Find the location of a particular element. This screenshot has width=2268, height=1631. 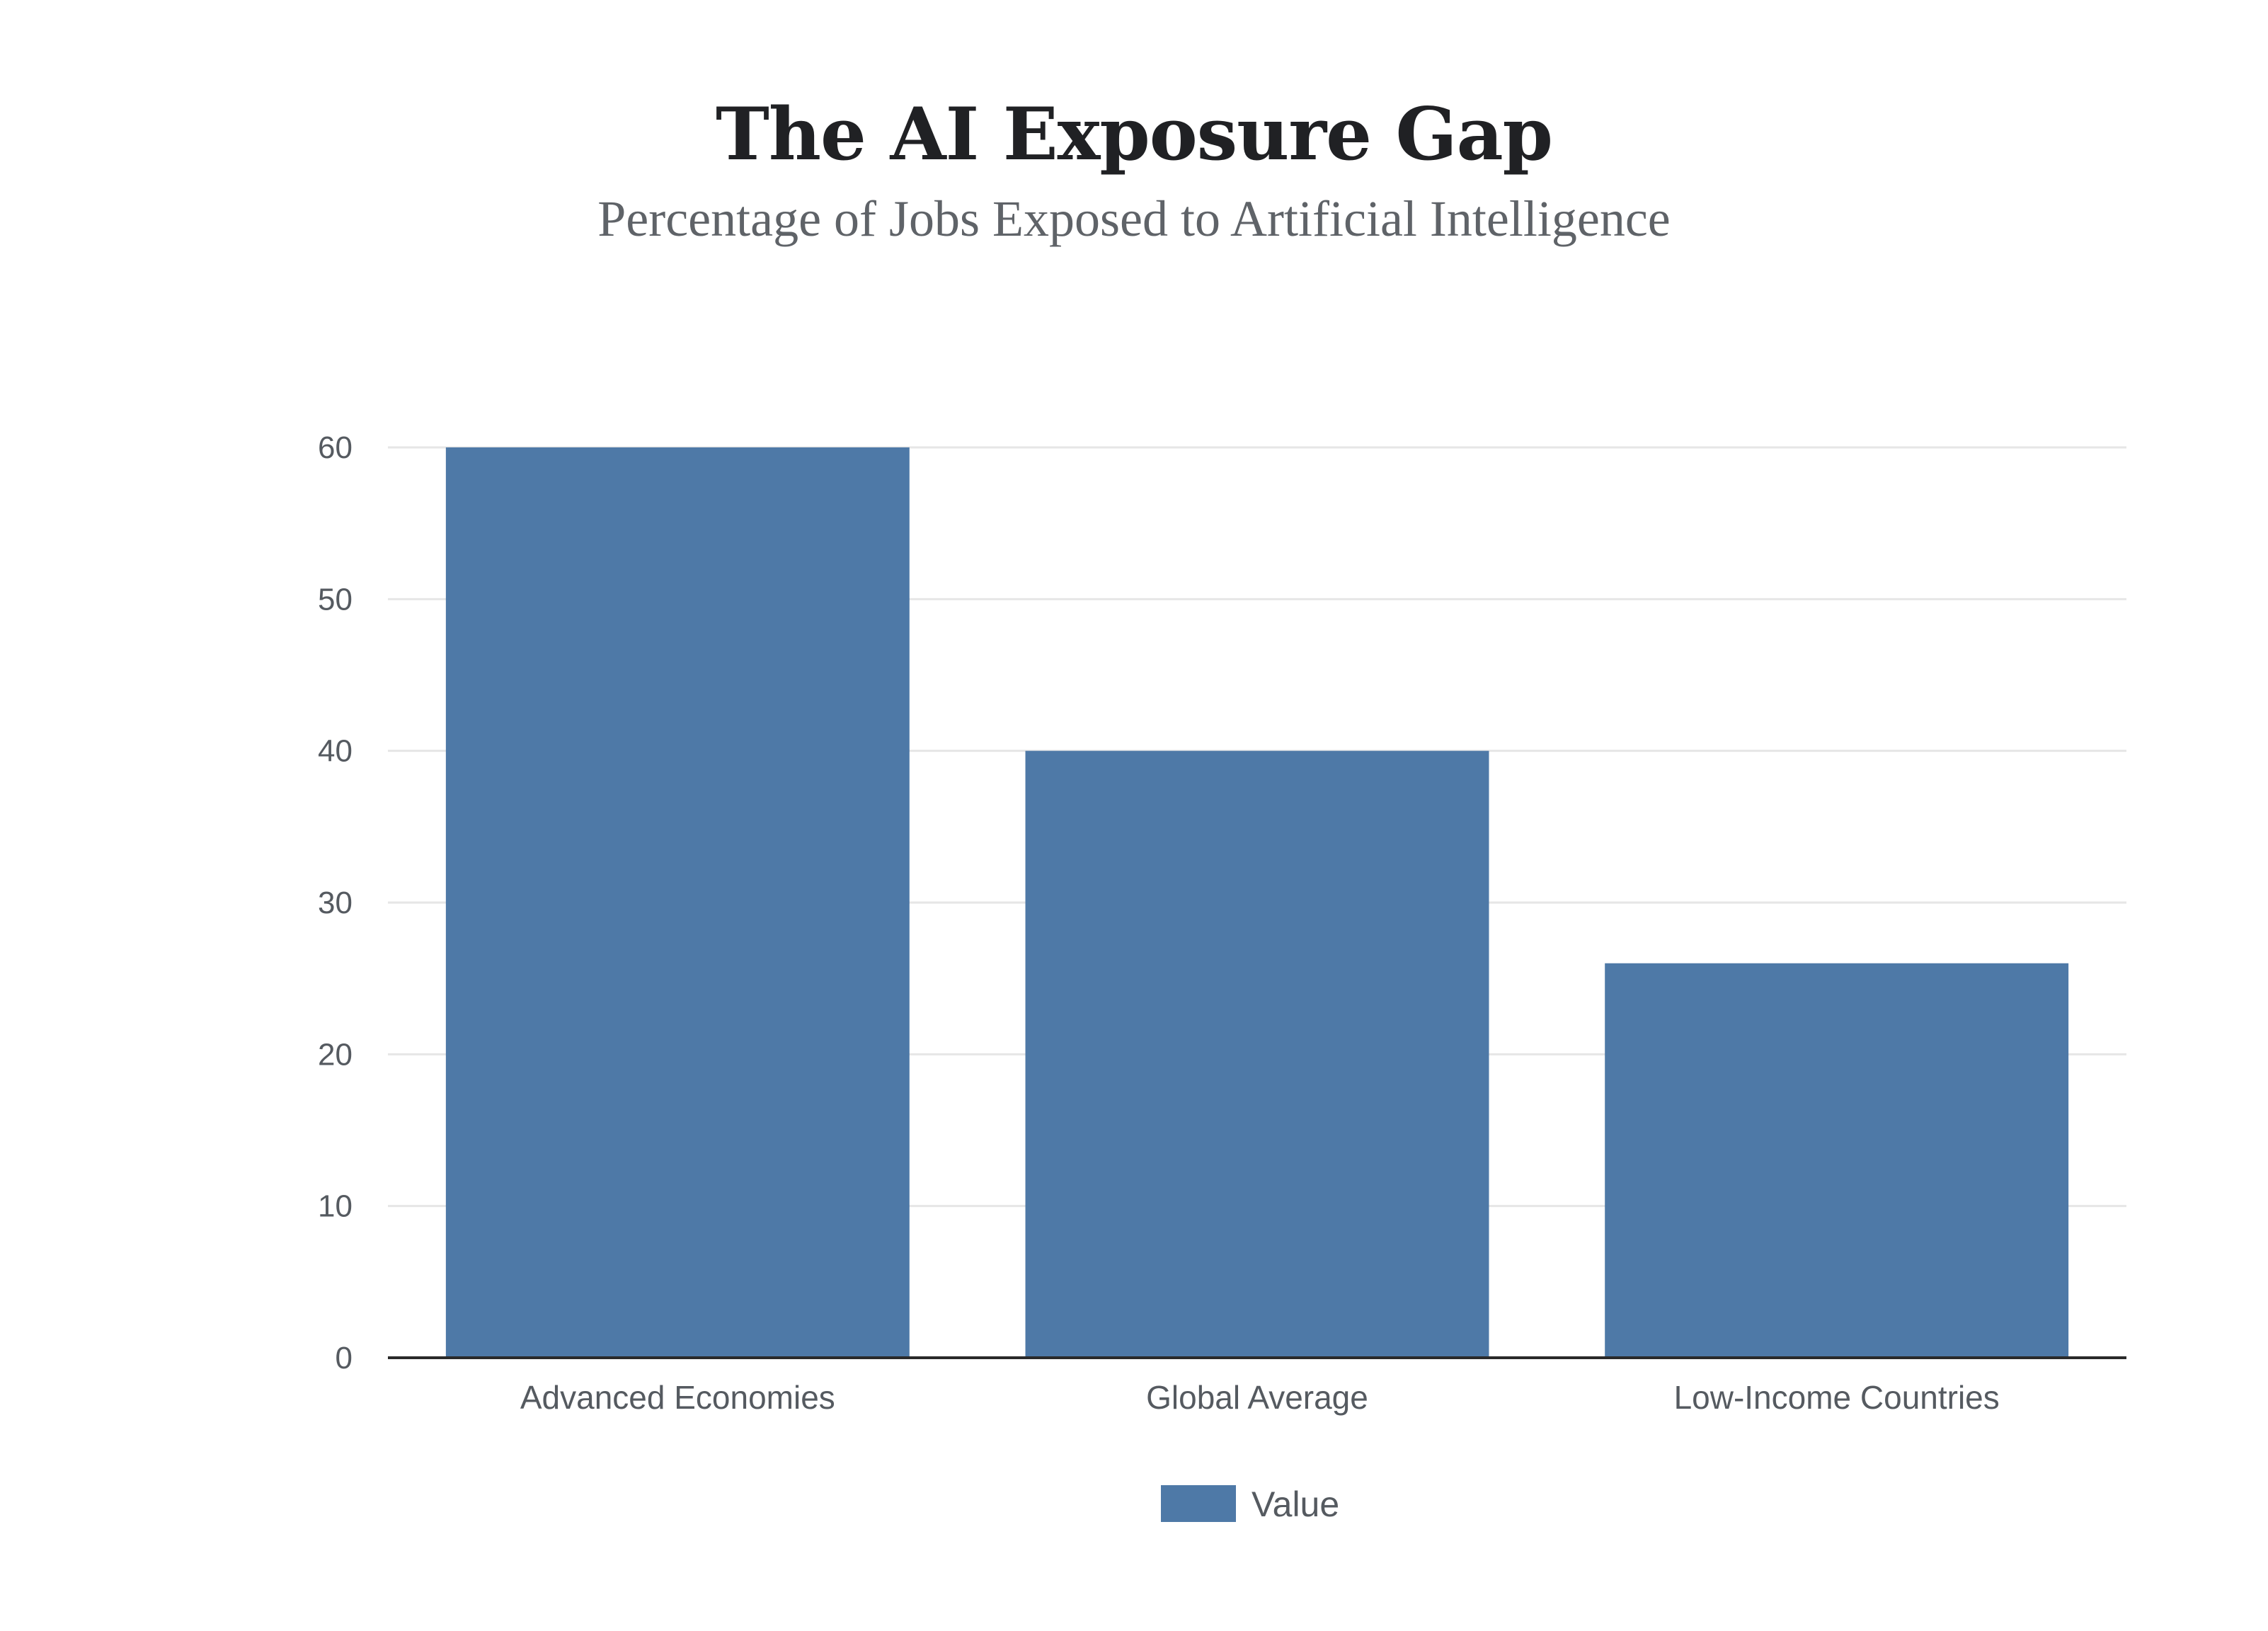

y-tick-label: 20 is located at coordinates (335, 1055).